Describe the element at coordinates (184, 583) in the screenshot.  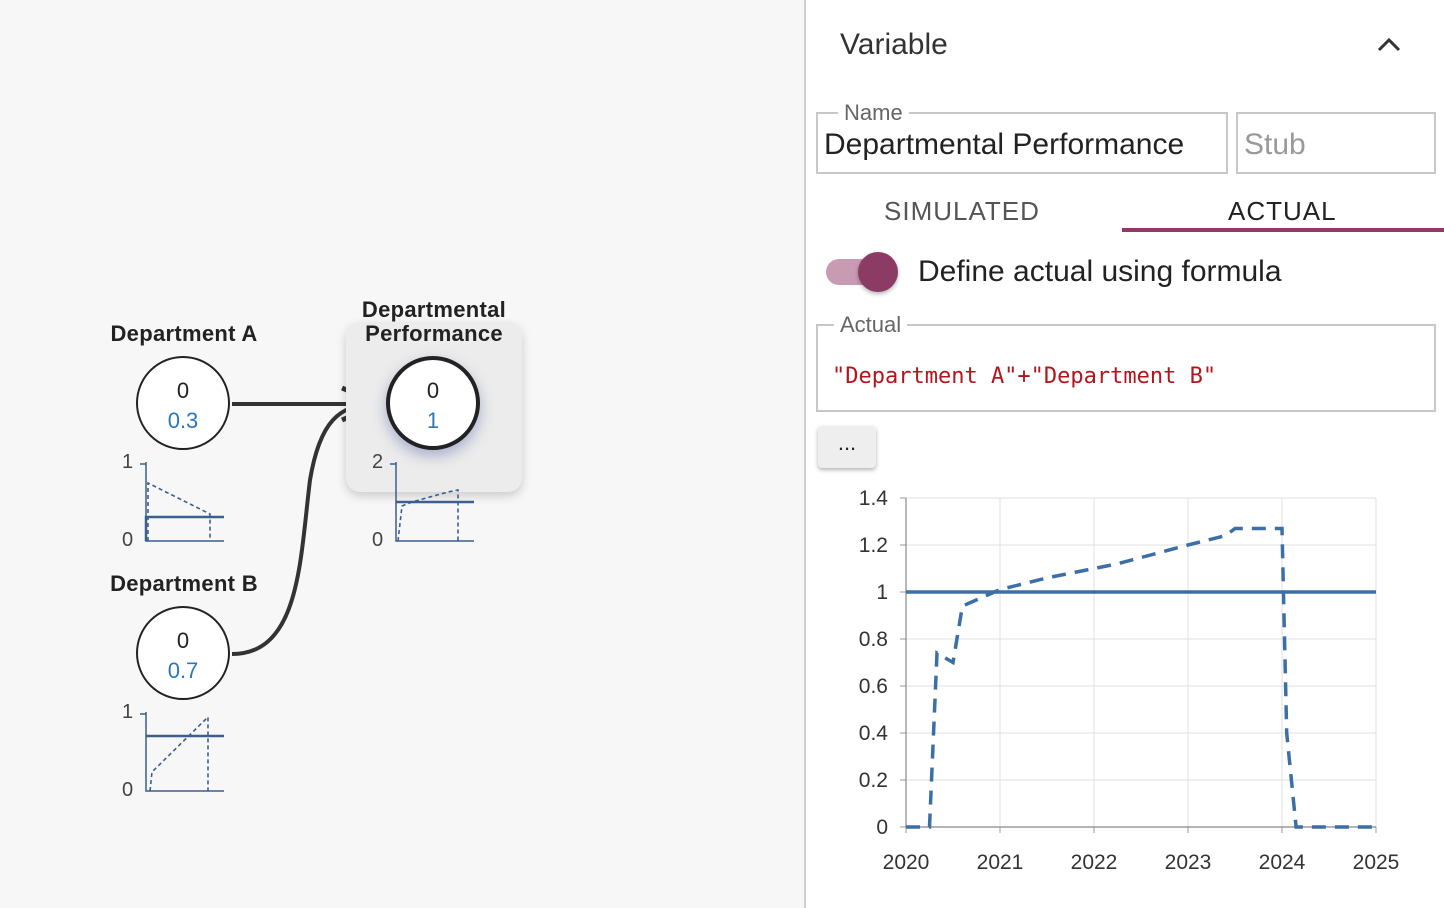
I see `node-label-dept-b: Department B` at that location.